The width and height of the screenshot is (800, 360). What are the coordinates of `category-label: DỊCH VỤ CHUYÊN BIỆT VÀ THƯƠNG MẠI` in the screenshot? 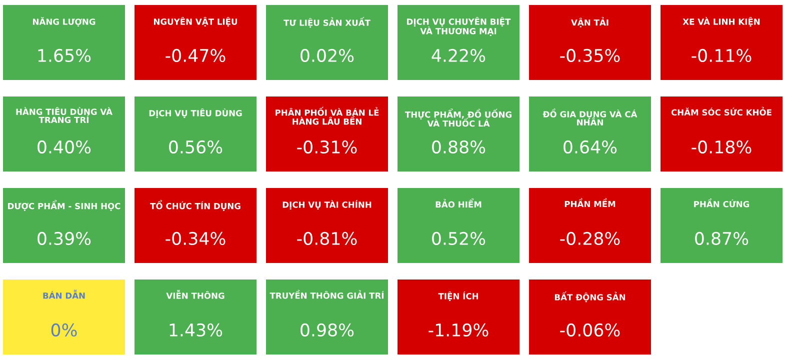 It's located at (459, 26).